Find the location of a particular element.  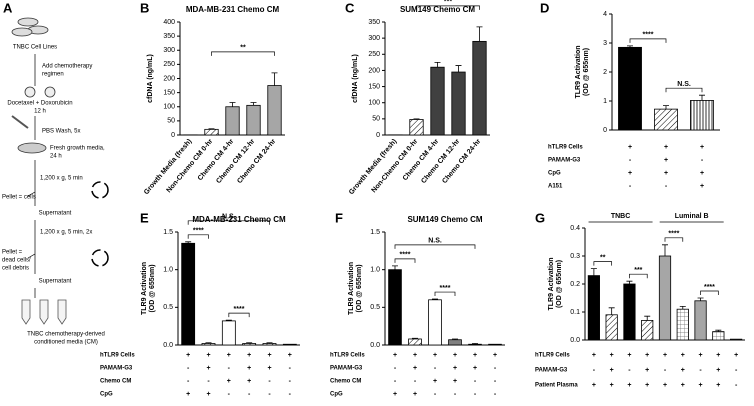

step-text: Docetaxel + Doxorubicin is located at coordinates (39, 104).